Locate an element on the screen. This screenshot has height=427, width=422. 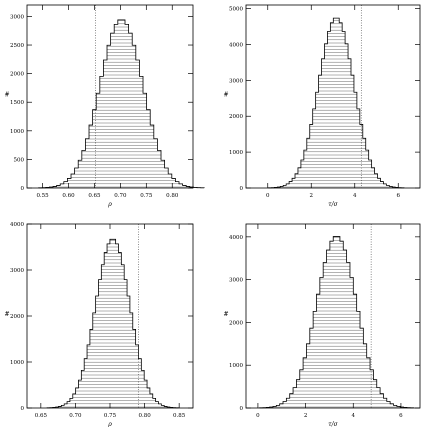
y-tick-label: 5000 is located at coordinates (236, 10).